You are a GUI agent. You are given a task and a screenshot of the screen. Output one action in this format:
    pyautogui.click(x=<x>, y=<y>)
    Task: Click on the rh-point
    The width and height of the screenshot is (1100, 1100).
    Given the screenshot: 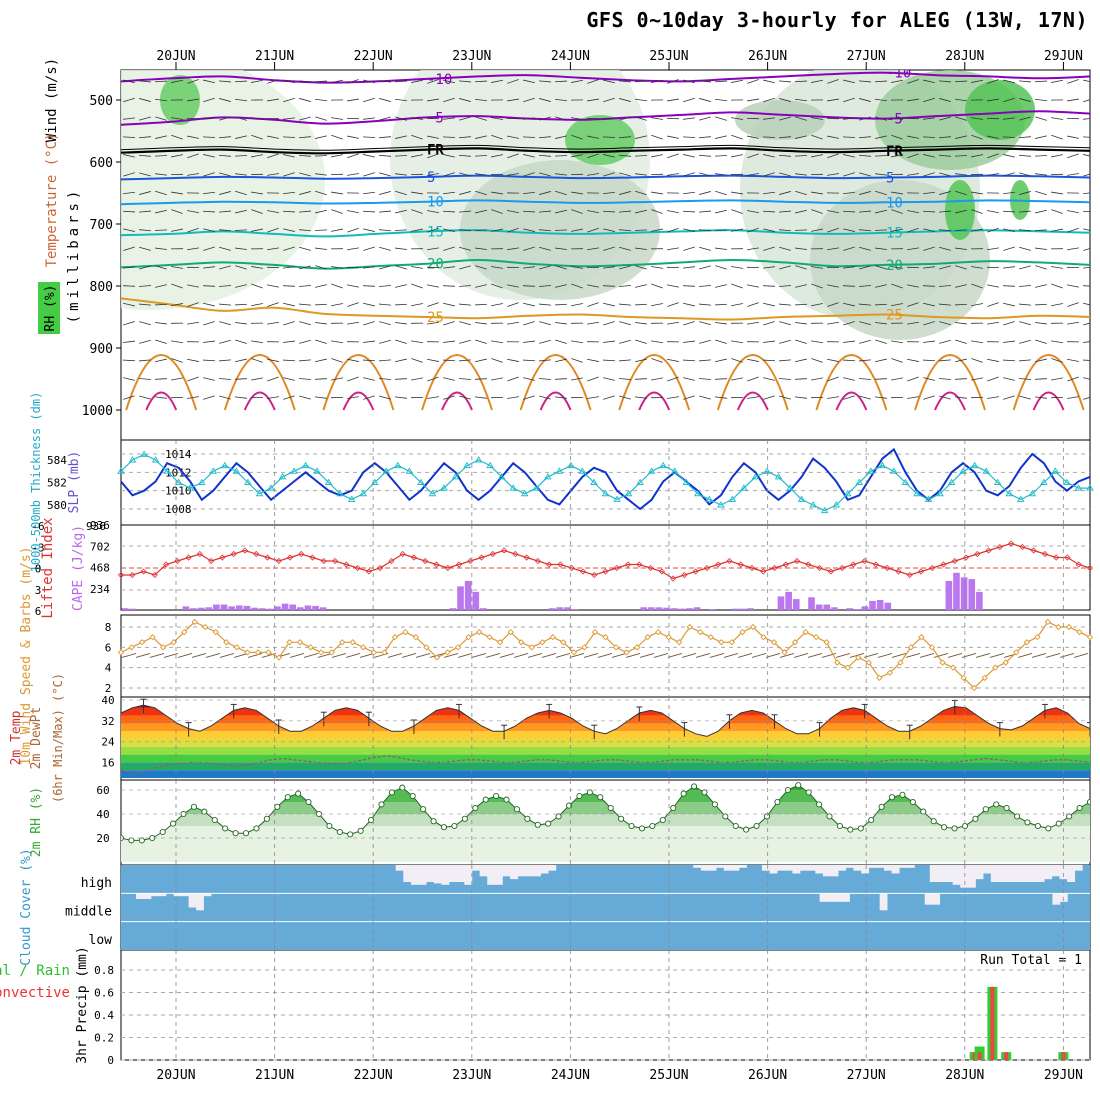 What is the action you would take?
    pyautogui.click(x=621, y=818)
    